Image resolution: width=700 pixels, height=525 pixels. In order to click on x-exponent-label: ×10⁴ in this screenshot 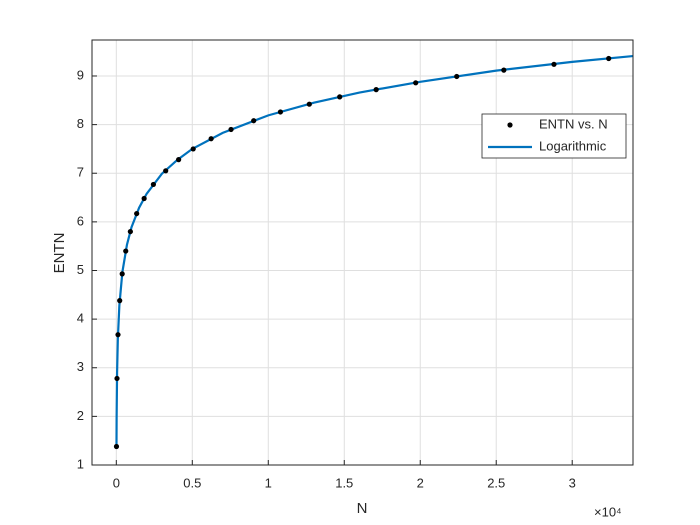, I will do `click(608, 511)`.